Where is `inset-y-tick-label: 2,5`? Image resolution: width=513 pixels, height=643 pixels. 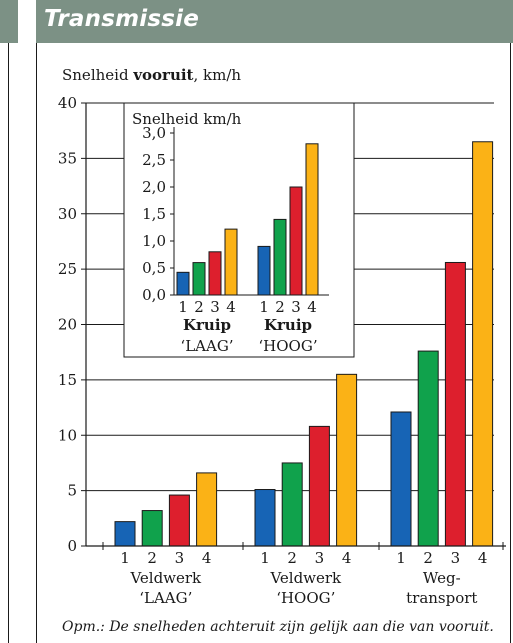
inset-y-tick-label: 2,5 is located at coordinates (154, 160).